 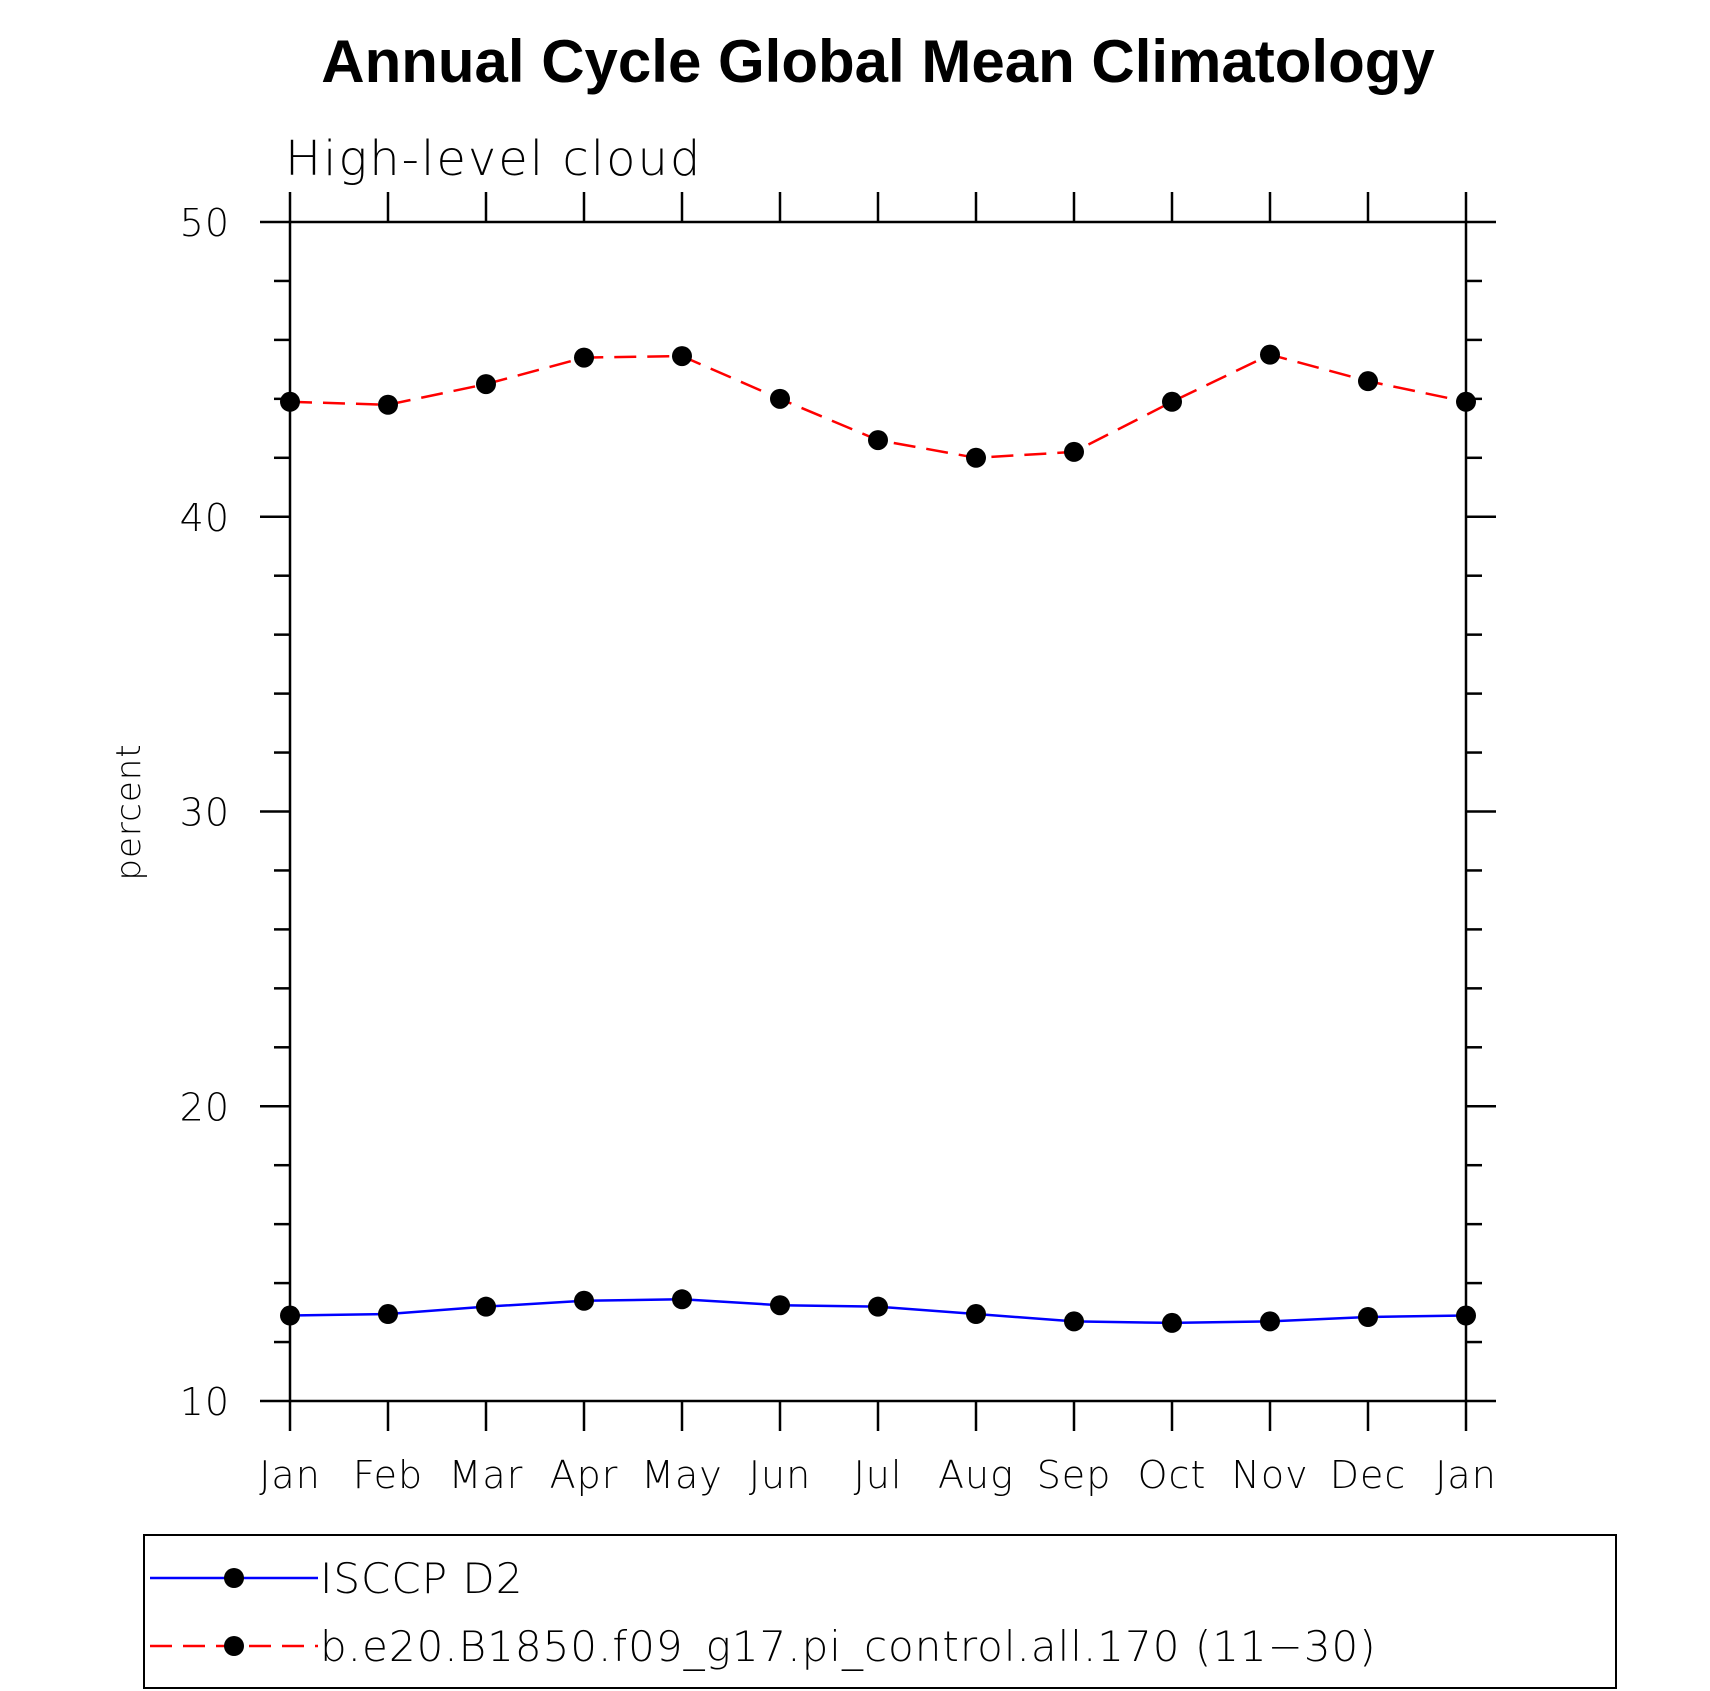 I want to click on chart-title: Annual Cycle Global Mean Climatology, so click(x=878, y=61).